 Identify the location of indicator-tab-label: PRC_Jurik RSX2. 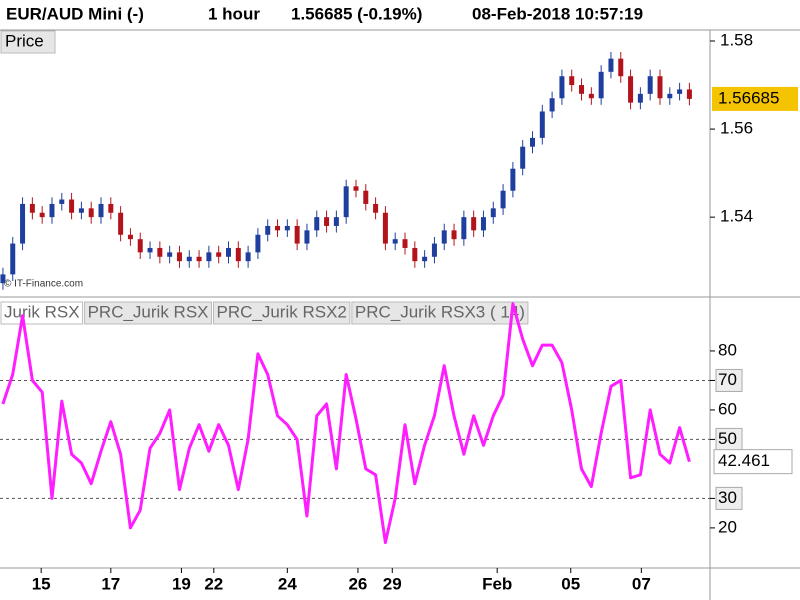
(282, 311).